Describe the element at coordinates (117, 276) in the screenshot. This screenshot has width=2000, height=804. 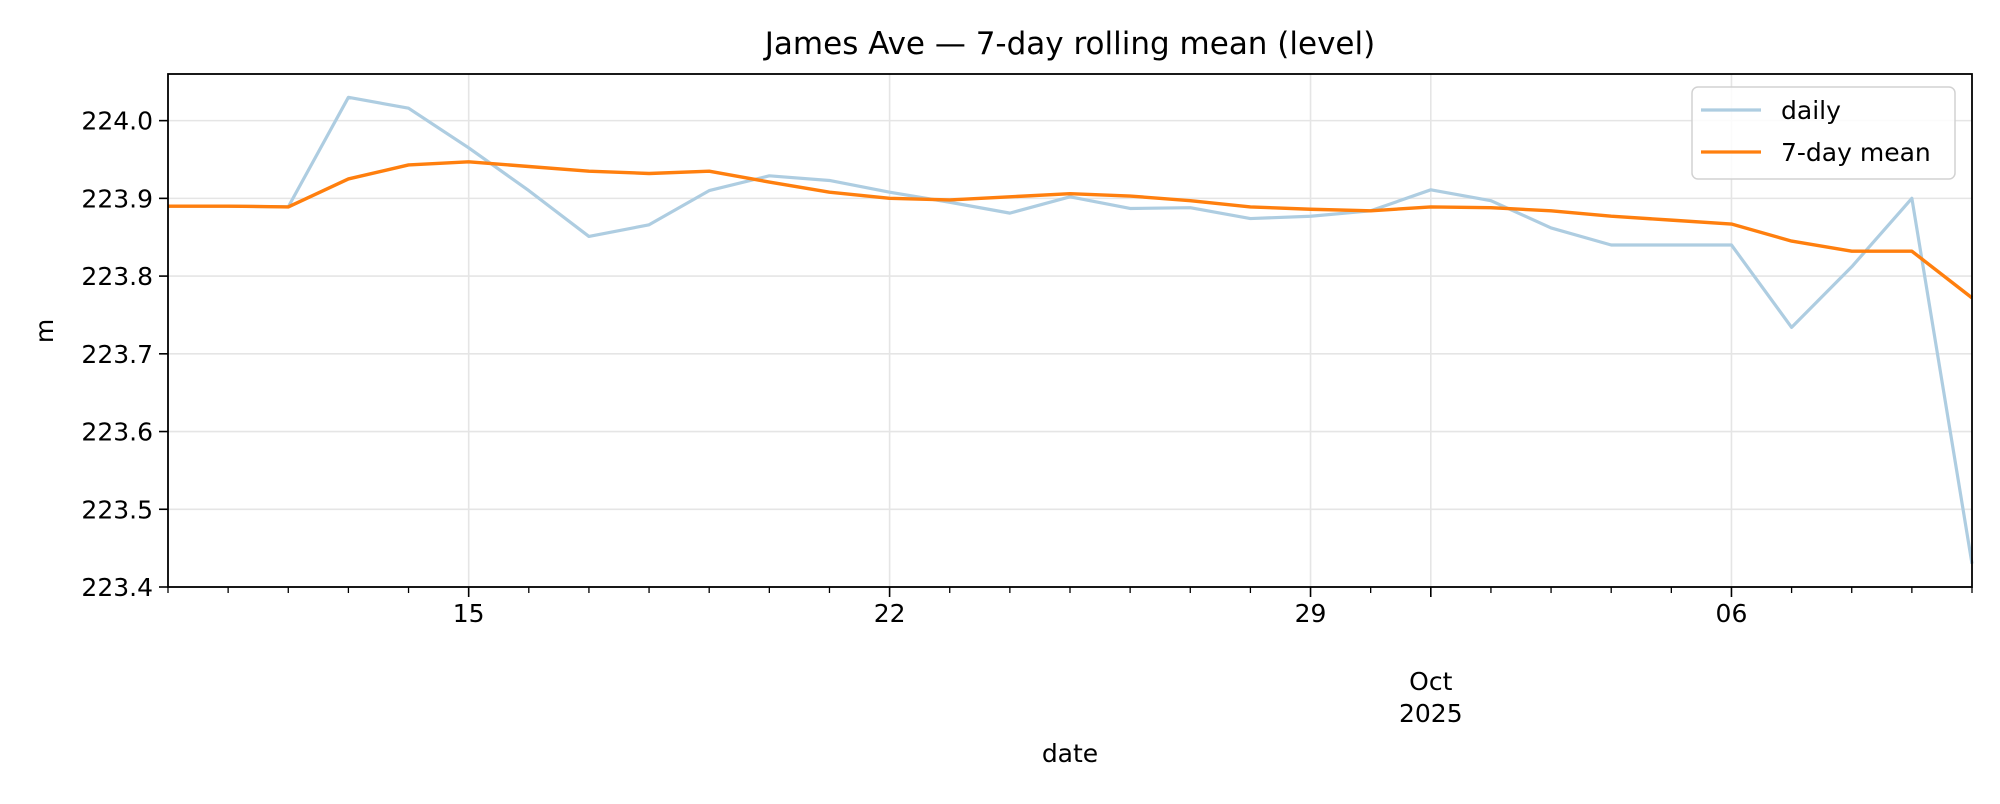
I see `y-tick-label: 223.8` at that location.